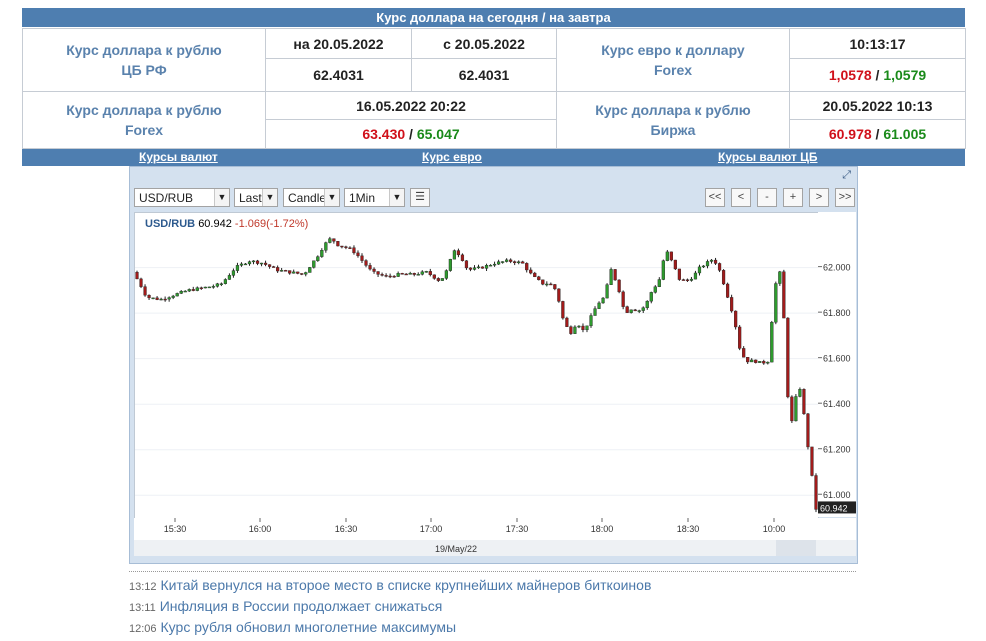  What do you see at coordinates (819, 197) in the screenshot?
I see `nav-next-button: >` at bounding box center [819, 197].